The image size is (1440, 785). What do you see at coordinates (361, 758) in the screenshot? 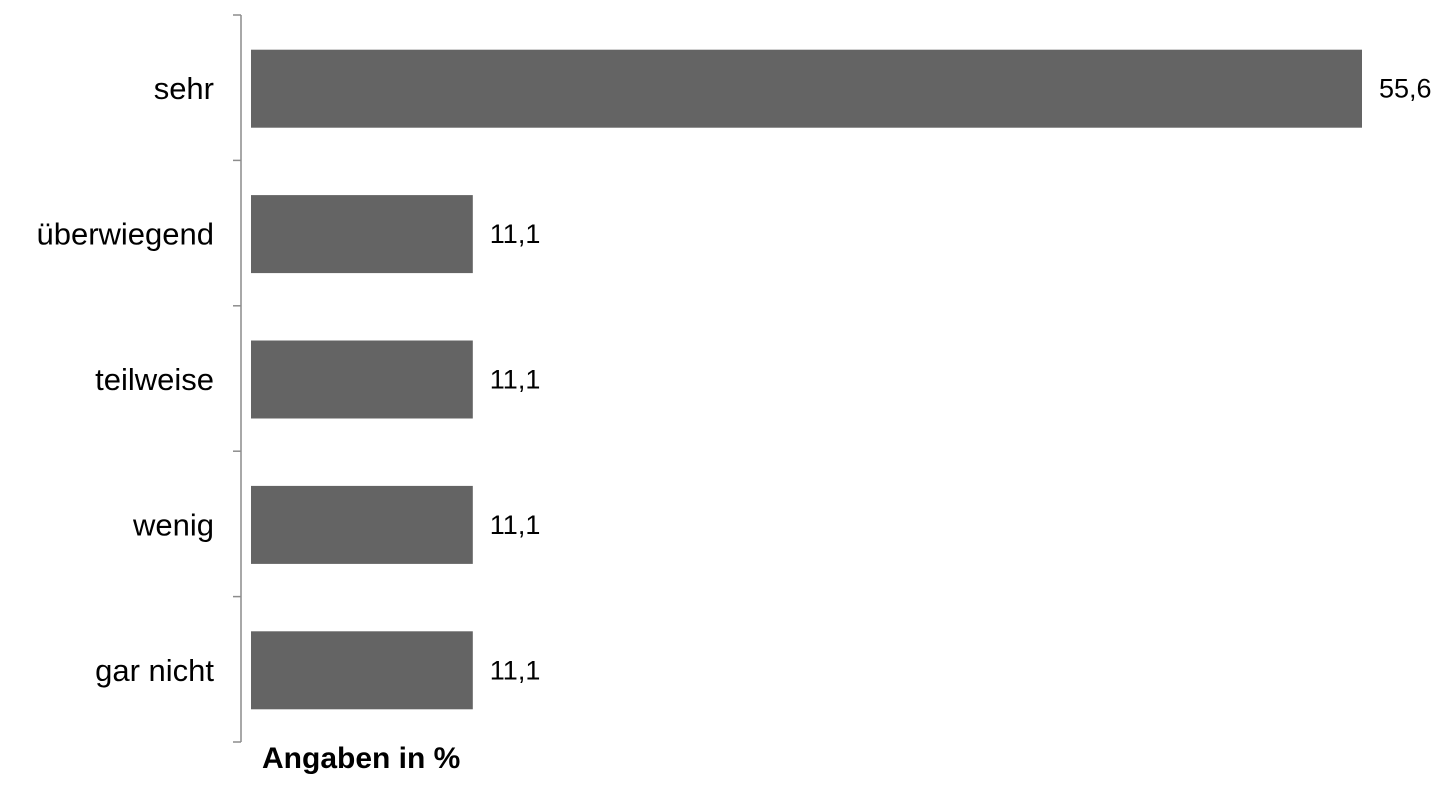
I see `x-axis-title: Angaben in %` at bounding box center [361, 758].